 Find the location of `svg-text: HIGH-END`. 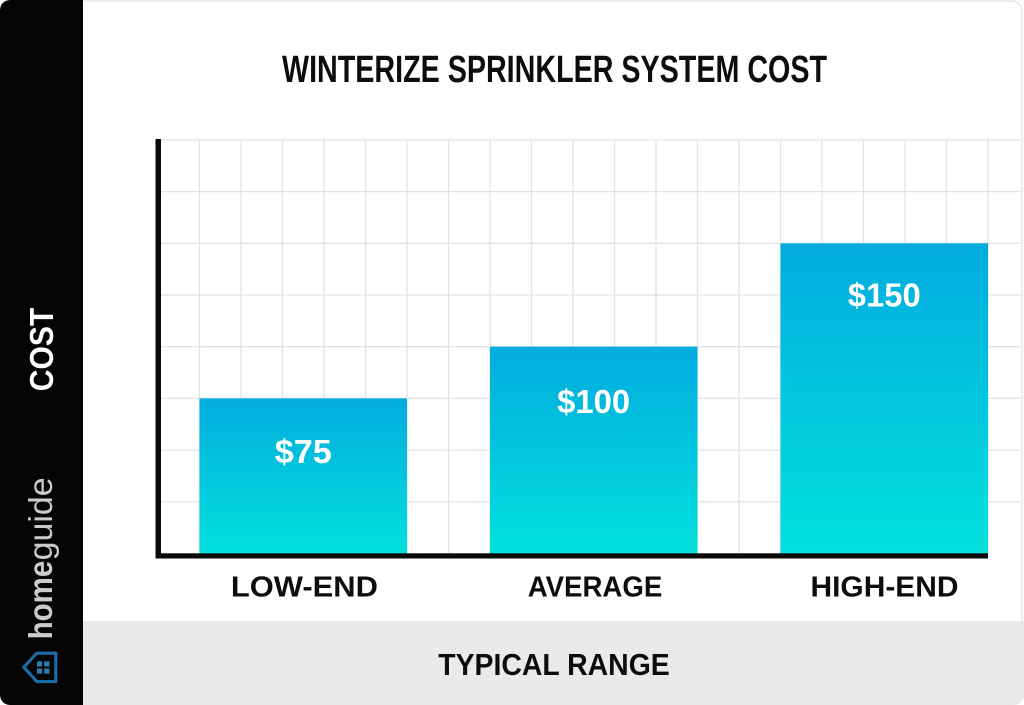

svg-text: HIGH-END is located at coordinates (885, 588).